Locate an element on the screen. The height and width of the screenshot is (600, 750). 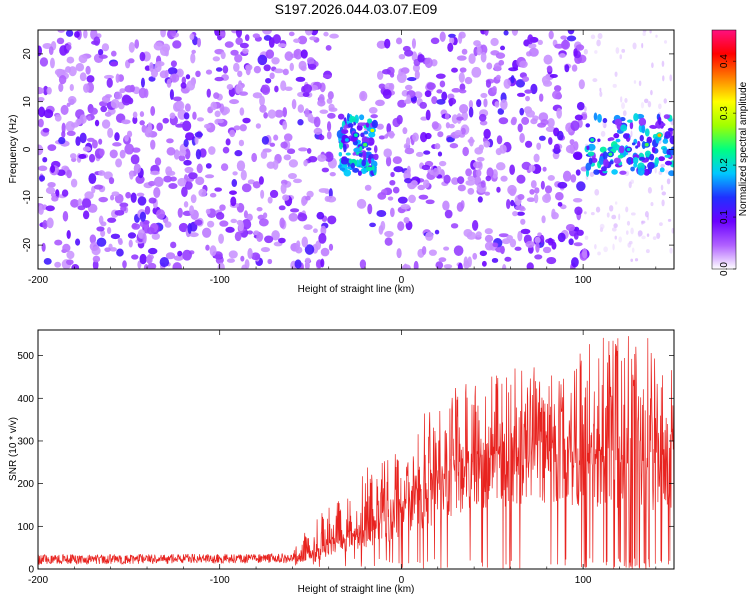
snr-ylabel: SNR (10 * v/v) is located at coordinates (13, 449).